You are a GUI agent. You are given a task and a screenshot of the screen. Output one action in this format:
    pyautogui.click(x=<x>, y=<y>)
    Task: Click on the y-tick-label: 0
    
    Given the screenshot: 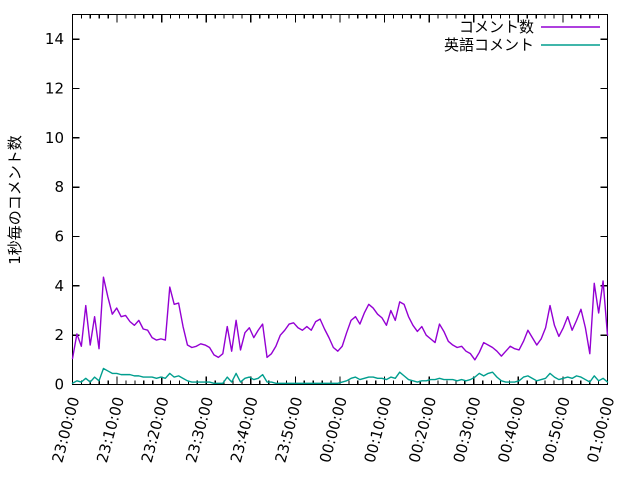 What is the action you would take?
    pyautogui.click(x=59, y=385)
    